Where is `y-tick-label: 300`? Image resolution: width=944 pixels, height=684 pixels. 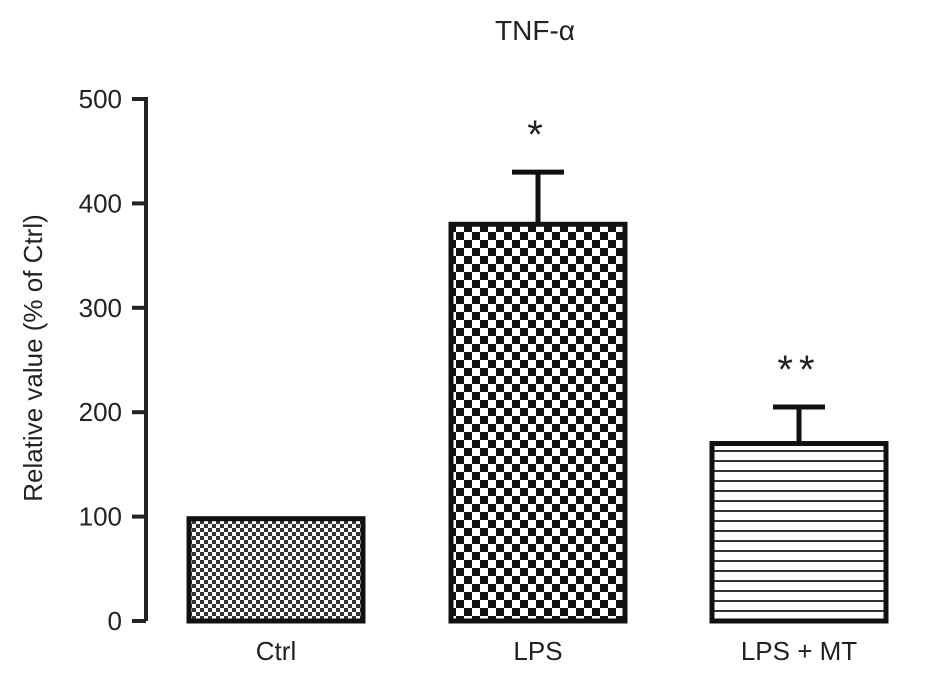 y-tick-label: 300 is located at coordinates (100, 308).